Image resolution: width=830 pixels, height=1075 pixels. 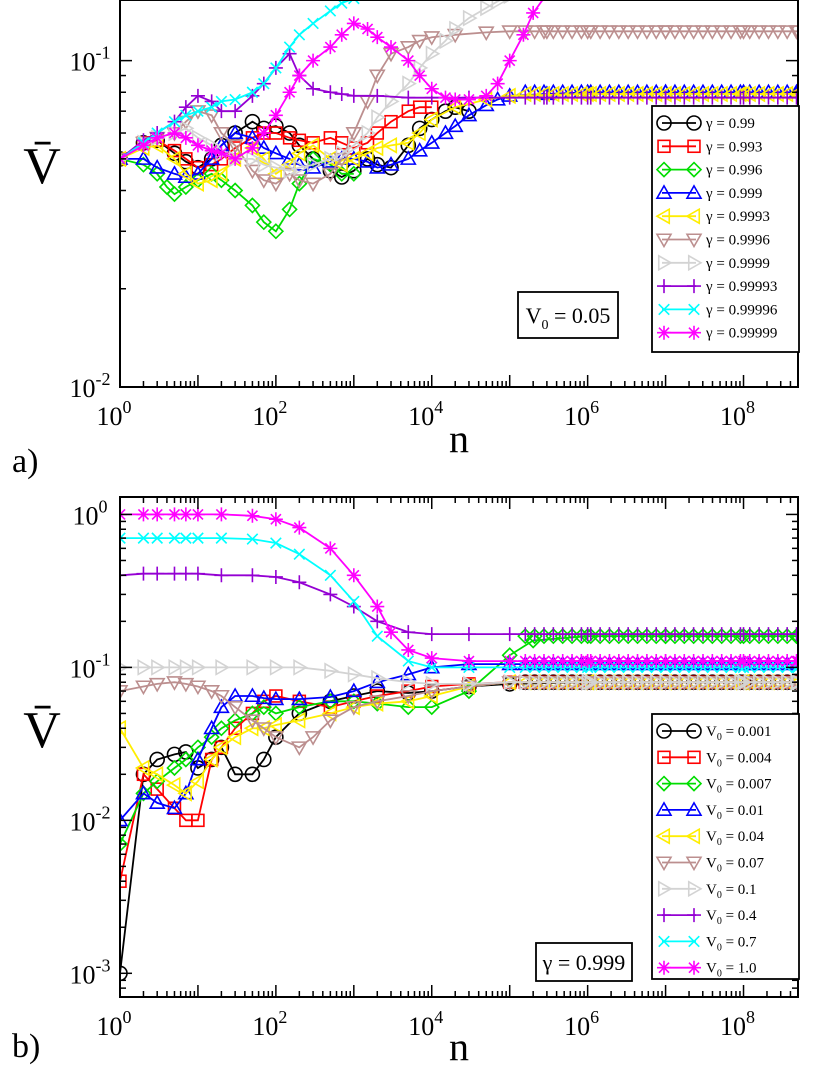 What do you see at coordinates (737, 414) in the screenshot?
I see `x-tick-label: 10⁸` at bounding box center [737, 414].